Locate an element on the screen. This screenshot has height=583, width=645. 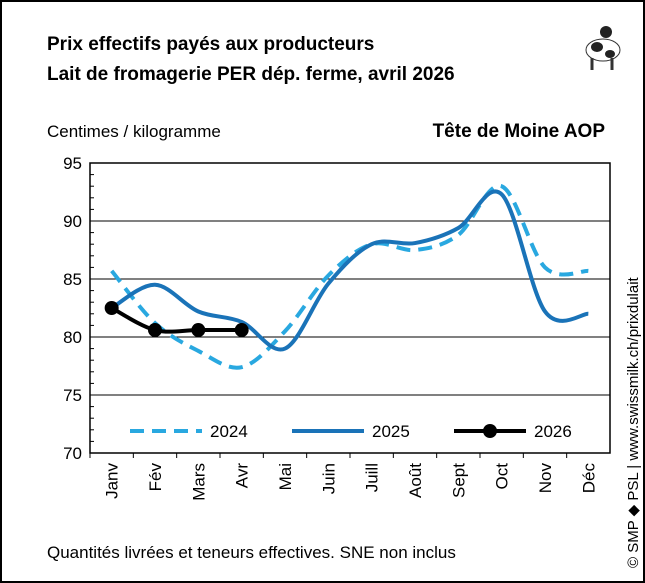
x-tick-label: Nov is located at coordinates (545, 478).